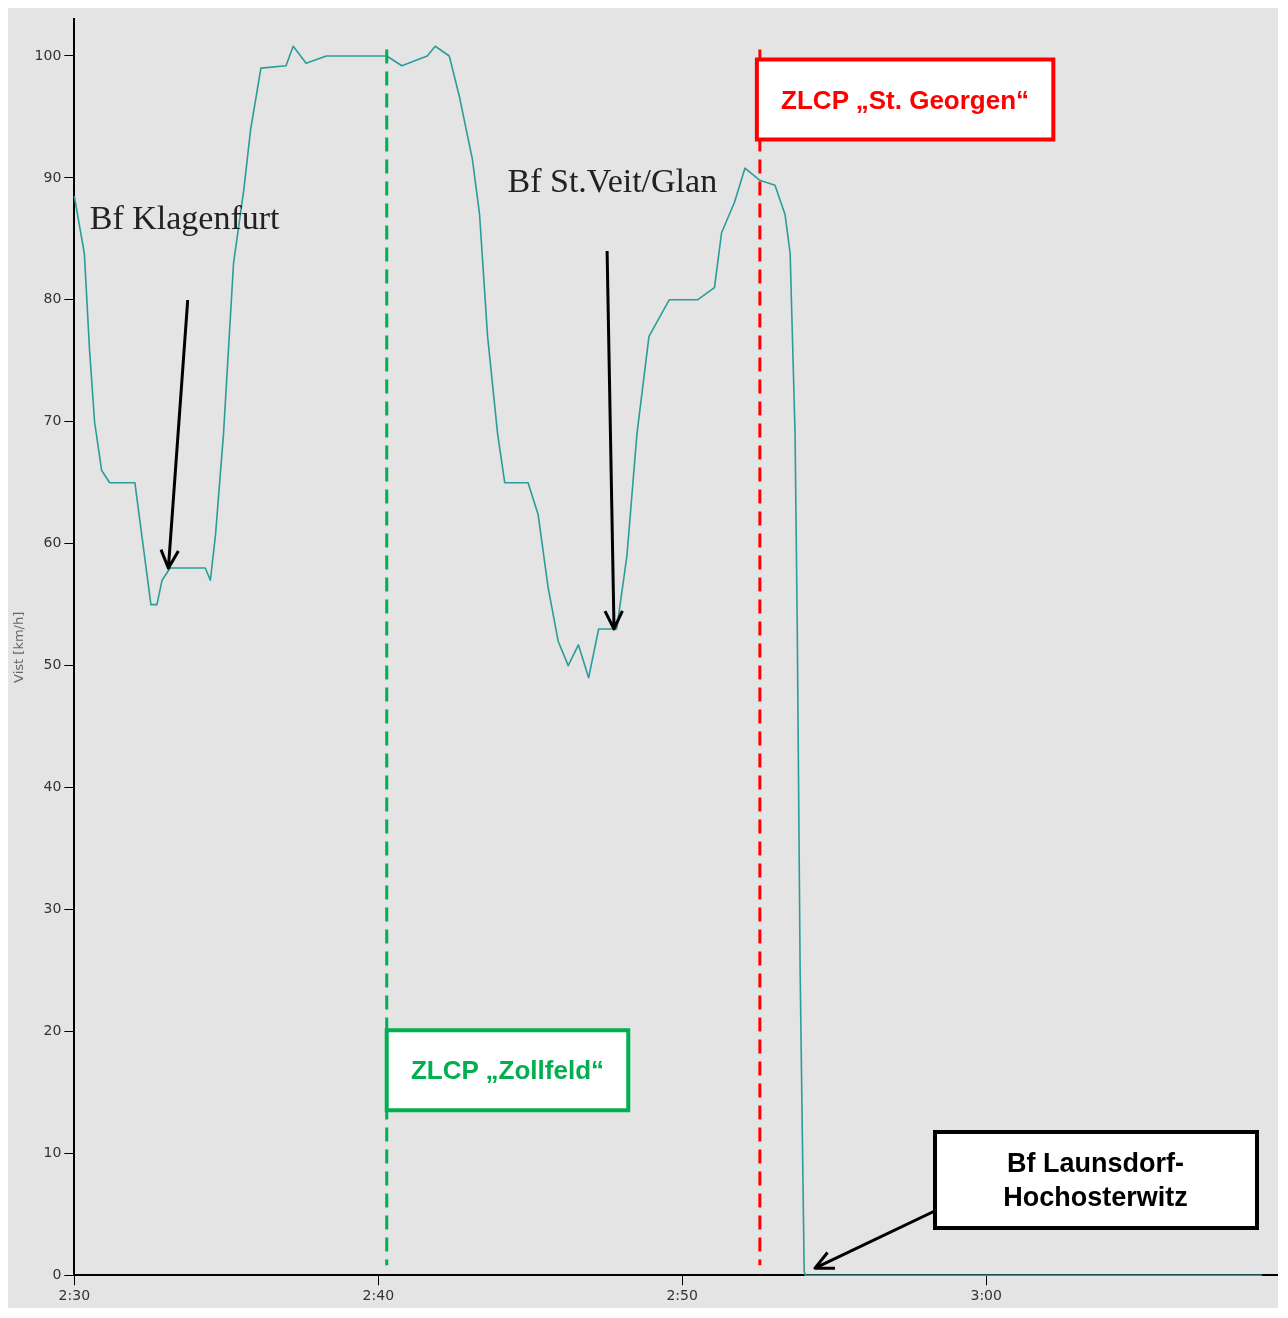 This screenshot has width=1288, height=1318. What do you see at coordinates (378, 1295) in the screenshot?
I see `x-tick-label: 2:40` at bounding box center [378, 1295].